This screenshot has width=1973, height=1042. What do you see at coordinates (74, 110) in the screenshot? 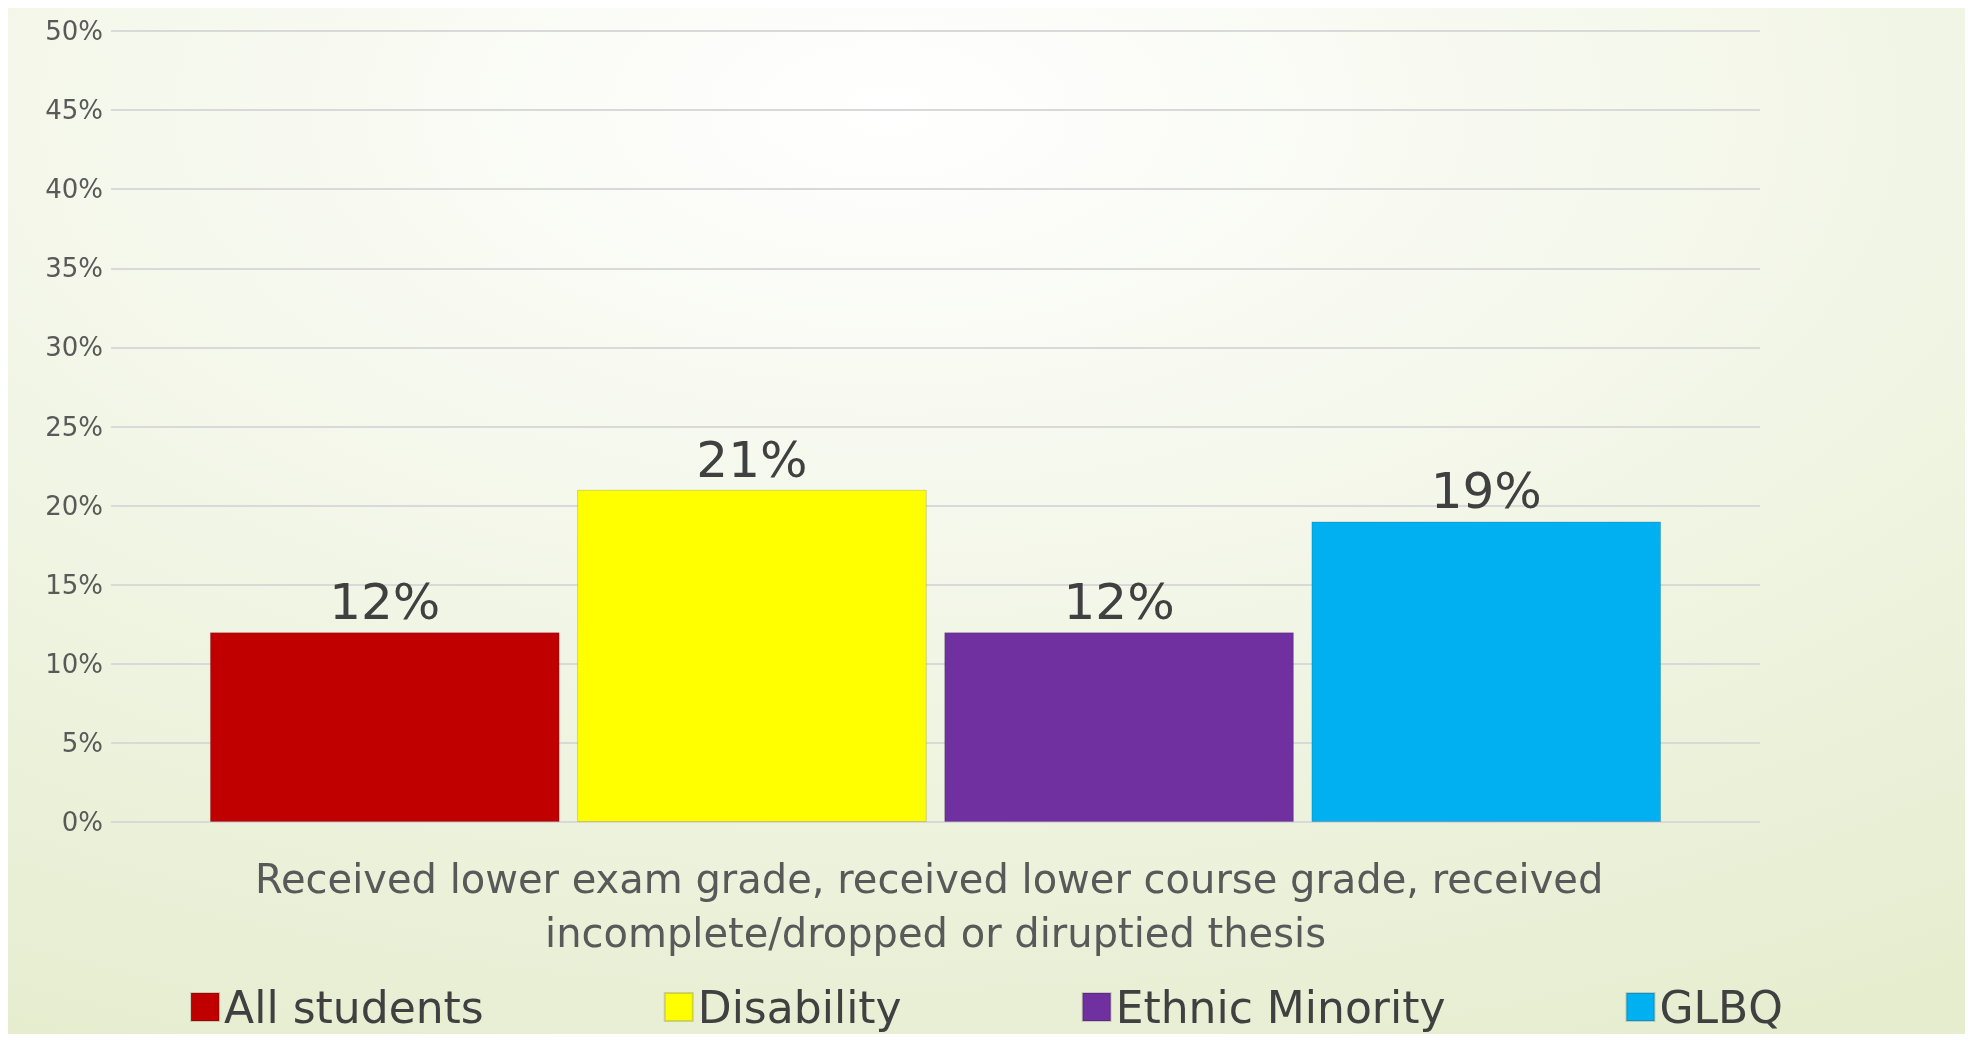
I see `y-tick-label: 45%` at bounding box center [74, 110].